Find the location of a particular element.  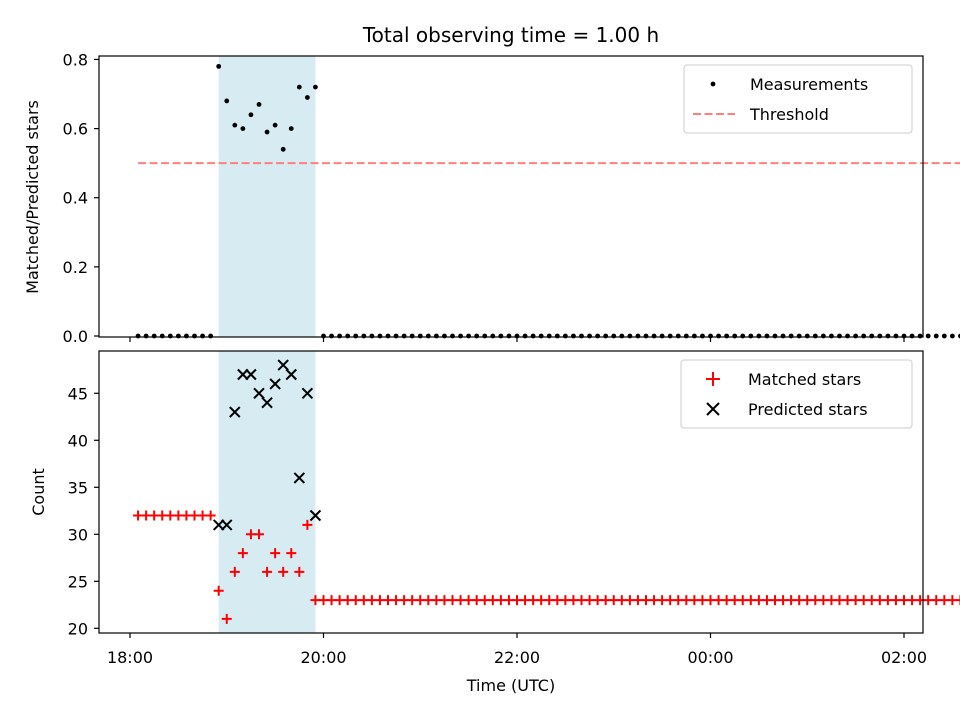

legend-marker-predicted is located at coordinates (713, 409).